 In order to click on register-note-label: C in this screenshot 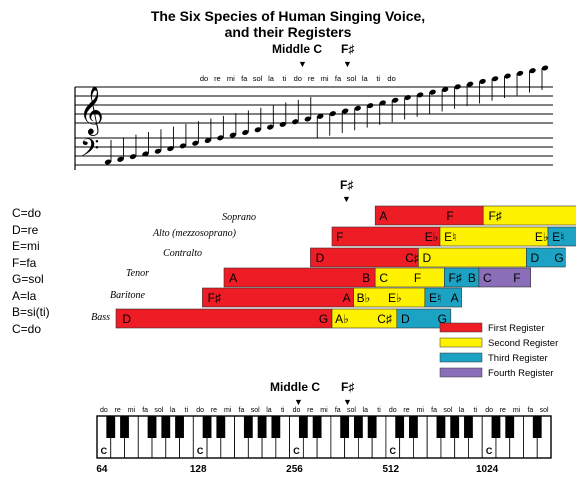, I will do `click(383, 278)`.